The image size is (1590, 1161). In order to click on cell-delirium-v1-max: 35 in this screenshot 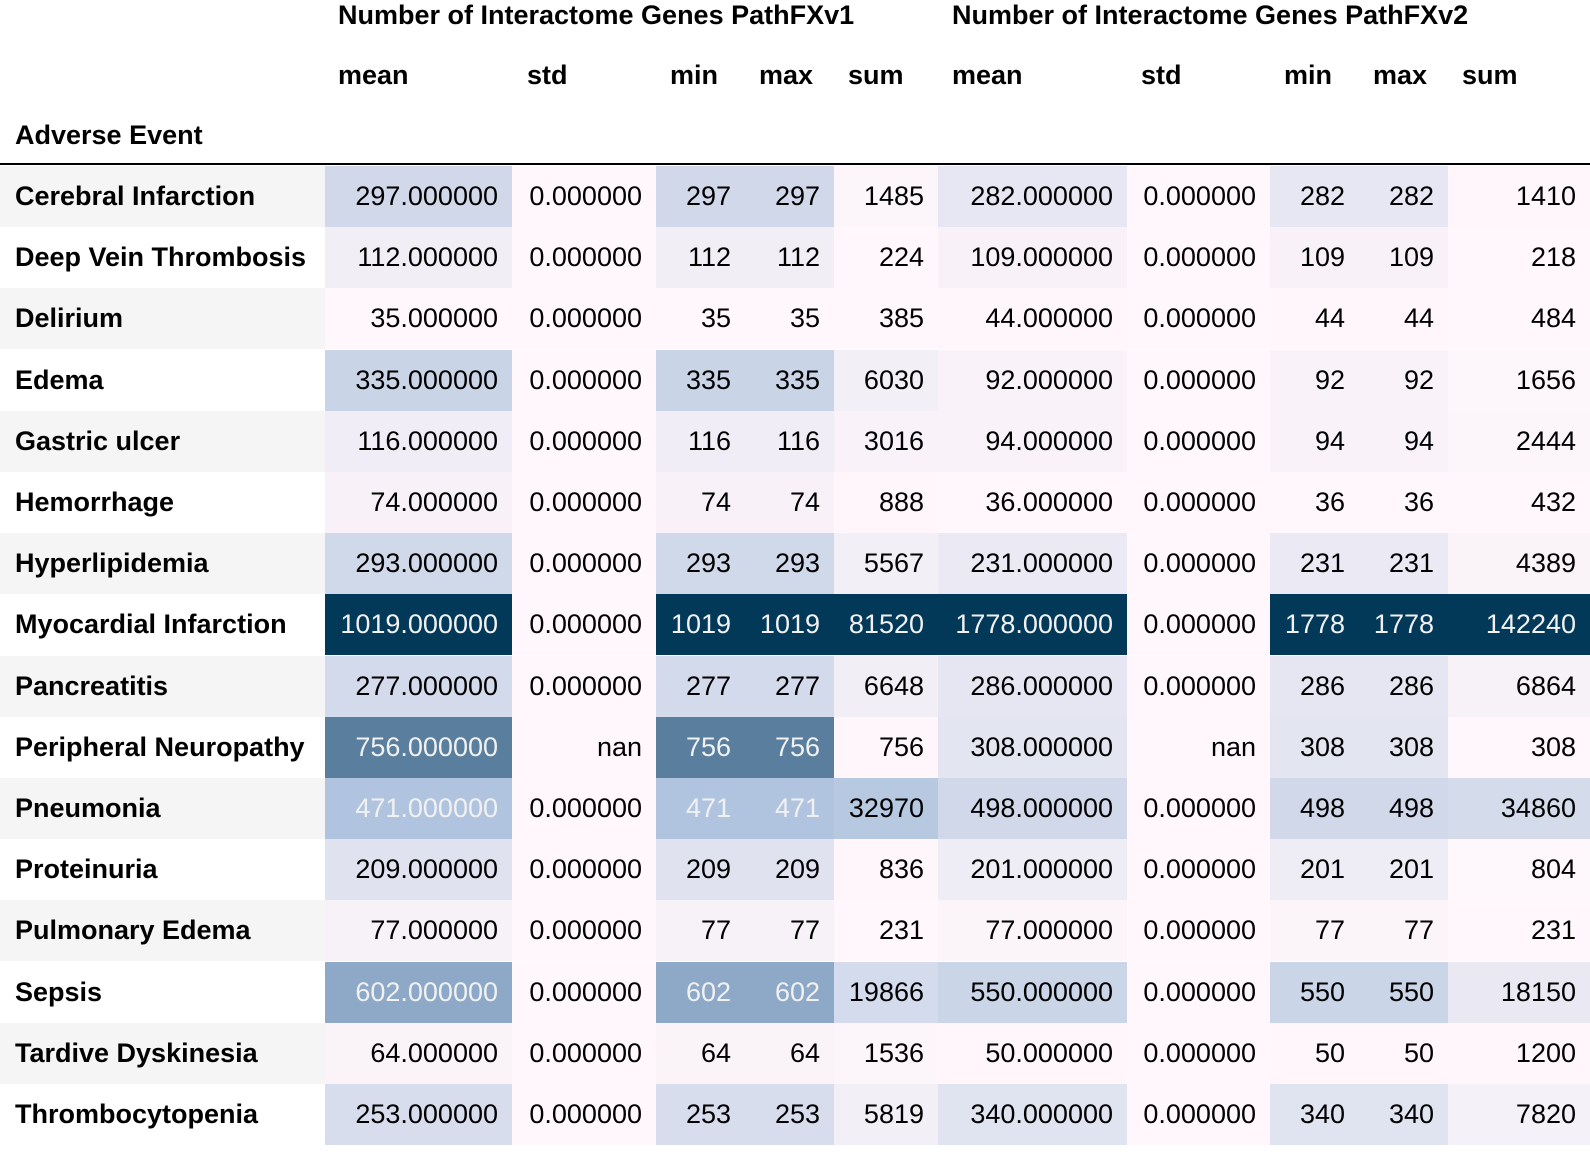, I will do `click(789, 319)`.